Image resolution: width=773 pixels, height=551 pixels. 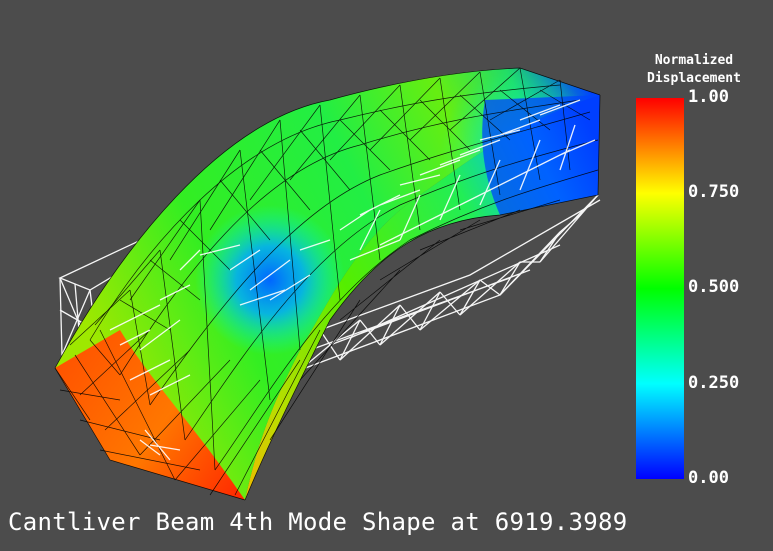 I want to click on colorbar, so click(x=660, y=288).